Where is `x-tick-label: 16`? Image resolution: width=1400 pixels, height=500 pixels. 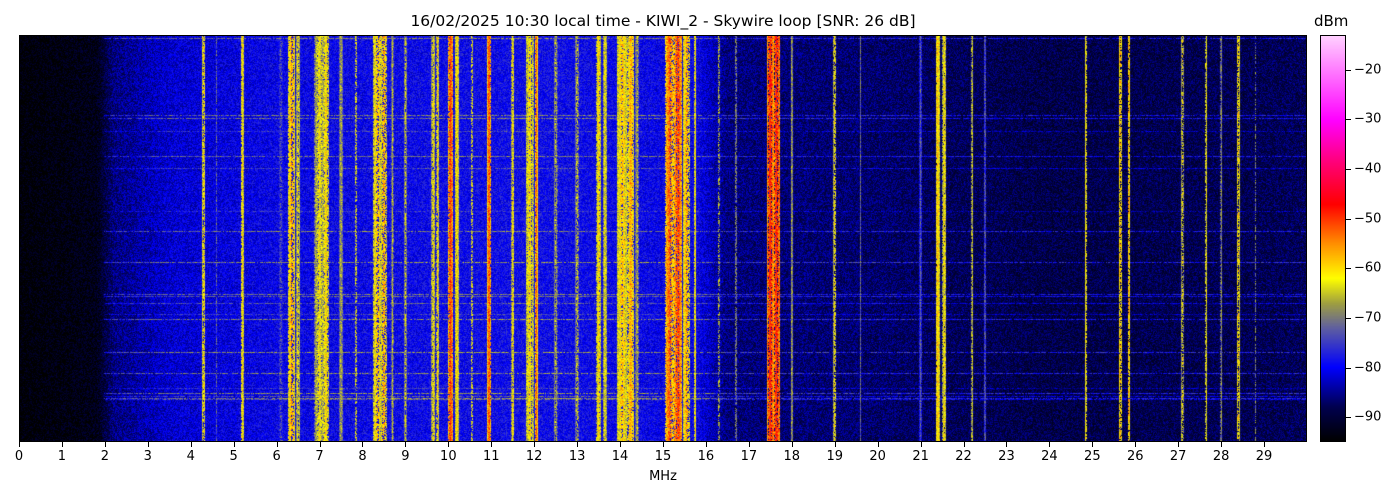
x-tick-label: 16 is located at coordinates (706, 456).